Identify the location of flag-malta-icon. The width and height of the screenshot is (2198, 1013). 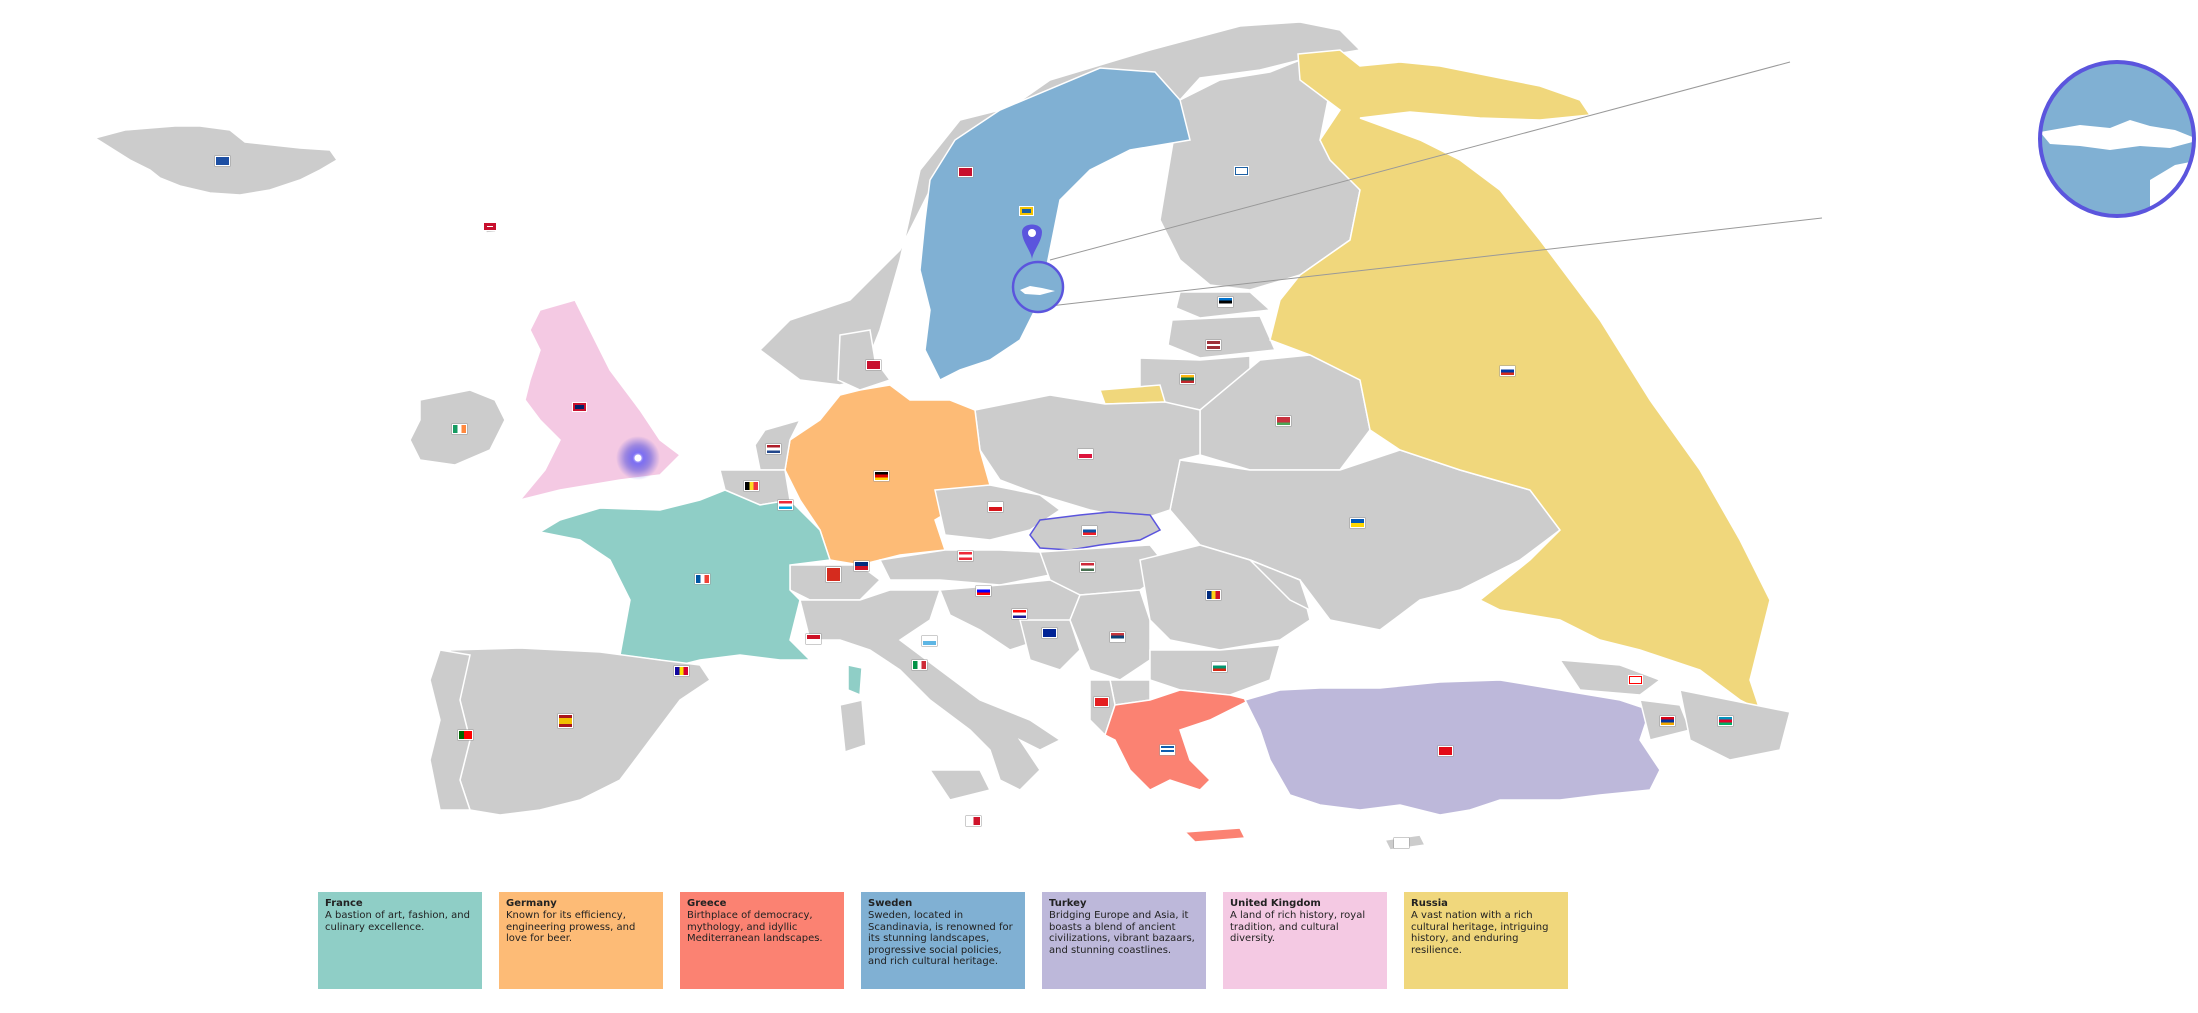
(973, 821).